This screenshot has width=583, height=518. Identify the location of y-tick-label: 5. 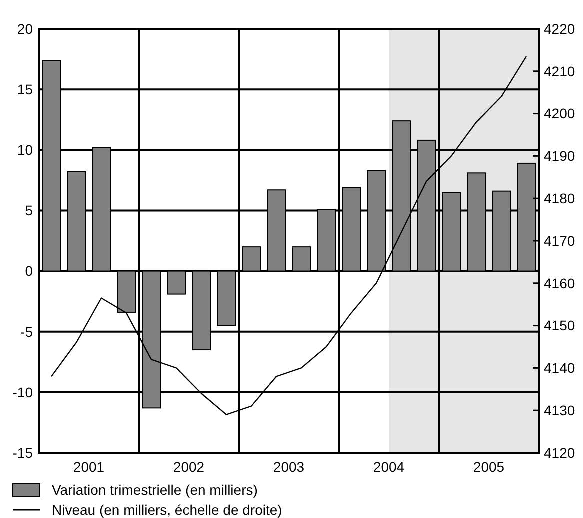
(29, 210).